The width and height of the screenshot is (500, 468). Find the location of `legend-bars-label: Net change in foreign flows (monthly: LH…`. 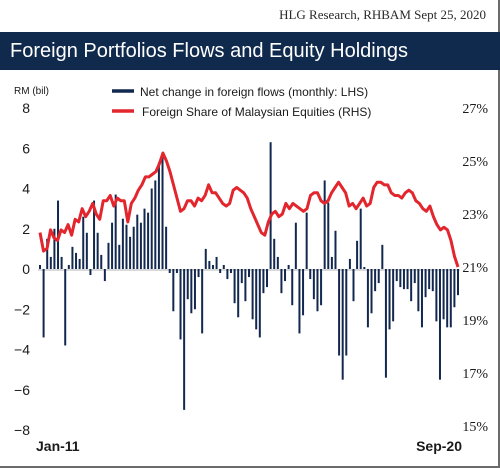

legend-bars-label: Net change in foreign flows (monthly: LH… is located at coordinates (254, 92).